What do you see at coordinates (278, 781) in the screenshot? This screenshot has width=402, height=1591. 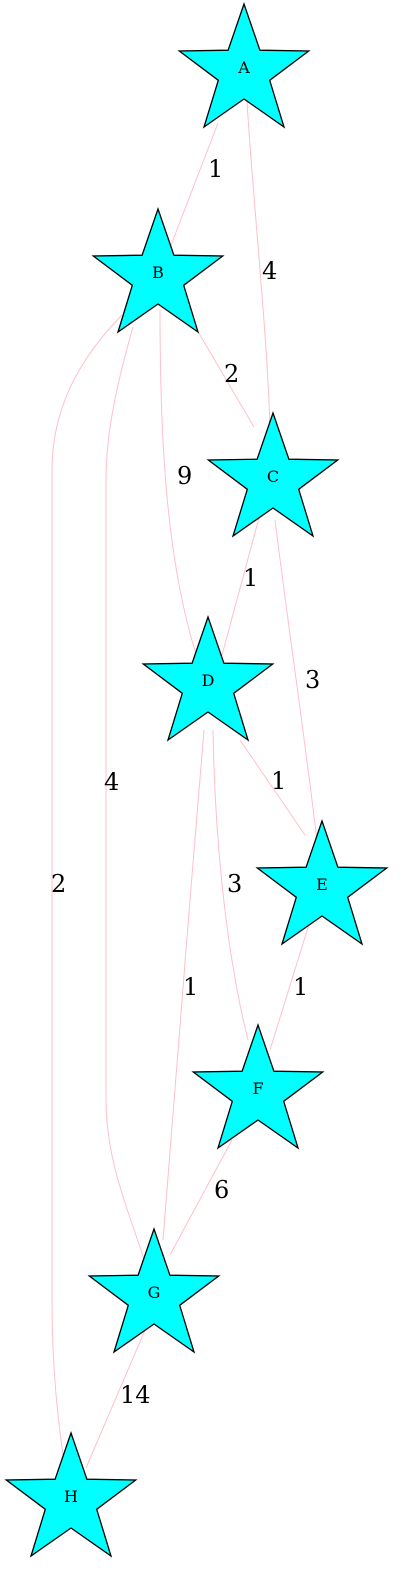 I see `edge-label-D-E: 1` at bounding box center [278, 781].